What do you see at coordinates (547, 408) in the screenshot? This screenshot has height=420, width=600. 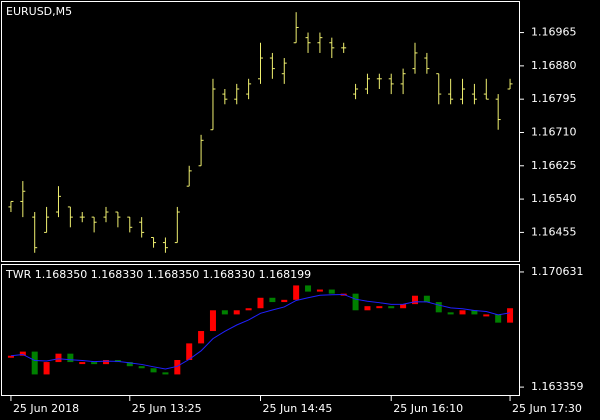 I see `x-tick-label: 25 Jun 17:30` at bounding box center [547, 408].